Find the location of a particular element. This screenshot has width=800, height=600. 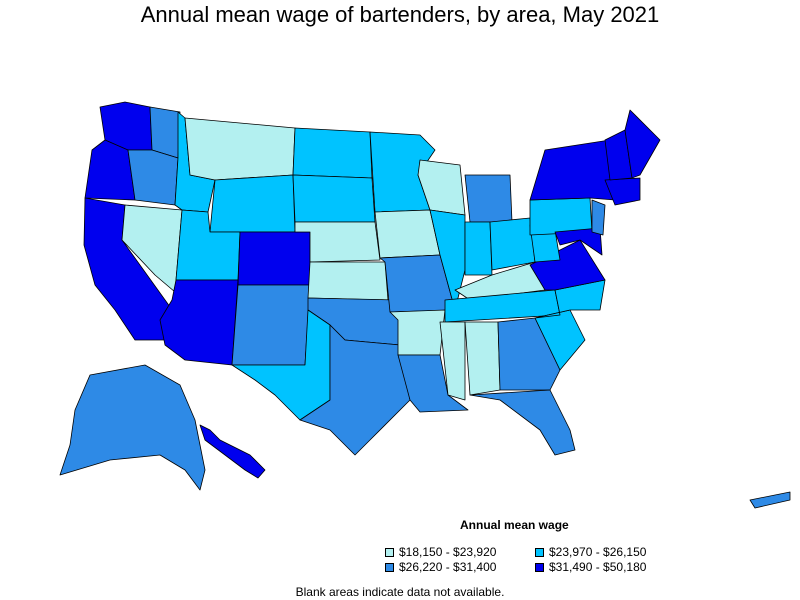

legend-label: $18,150 - $23,920 is located at coordinates (448, 552).